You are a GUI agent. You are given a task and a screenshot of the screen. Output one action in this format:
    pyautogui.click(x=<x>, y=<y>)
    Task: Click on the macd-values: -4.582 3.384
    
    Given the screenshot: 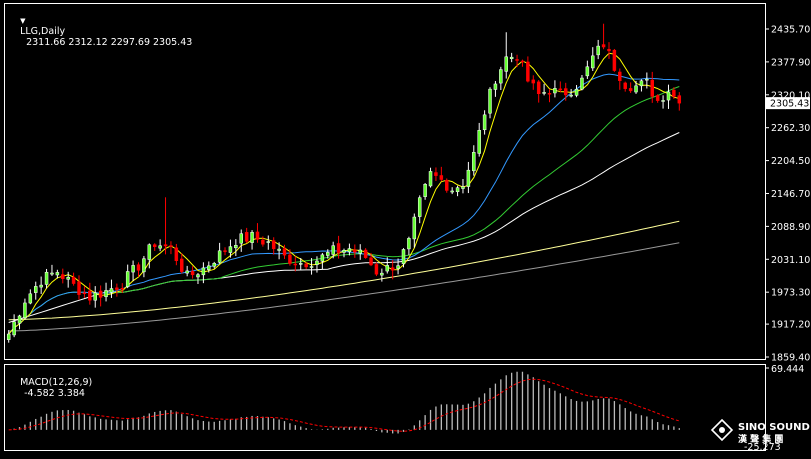 What is the action you would take?
    pyautogui.click(x=54, y=393)
    